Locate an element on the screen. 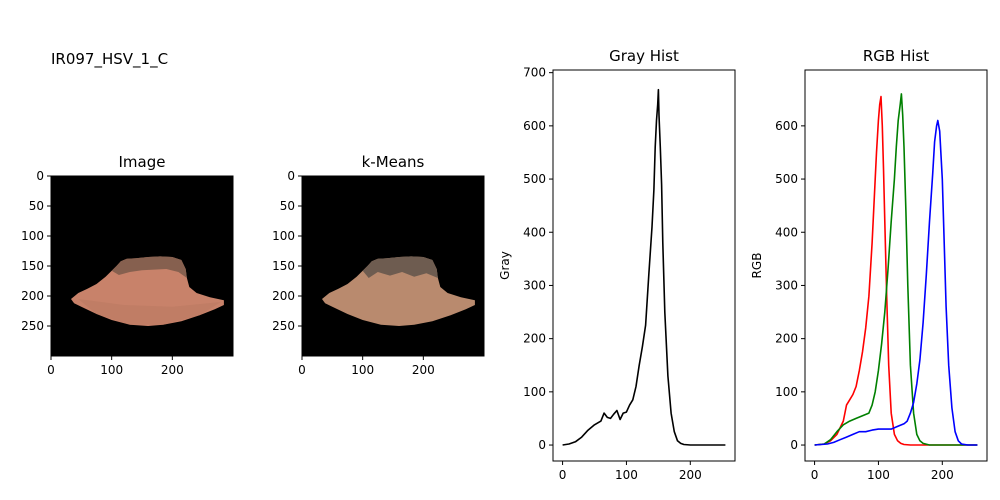 The width and height of the screenshot is (1000, 500). figure-suptitle: IR097_HSV_1_C is located at coordinates (109, 59).